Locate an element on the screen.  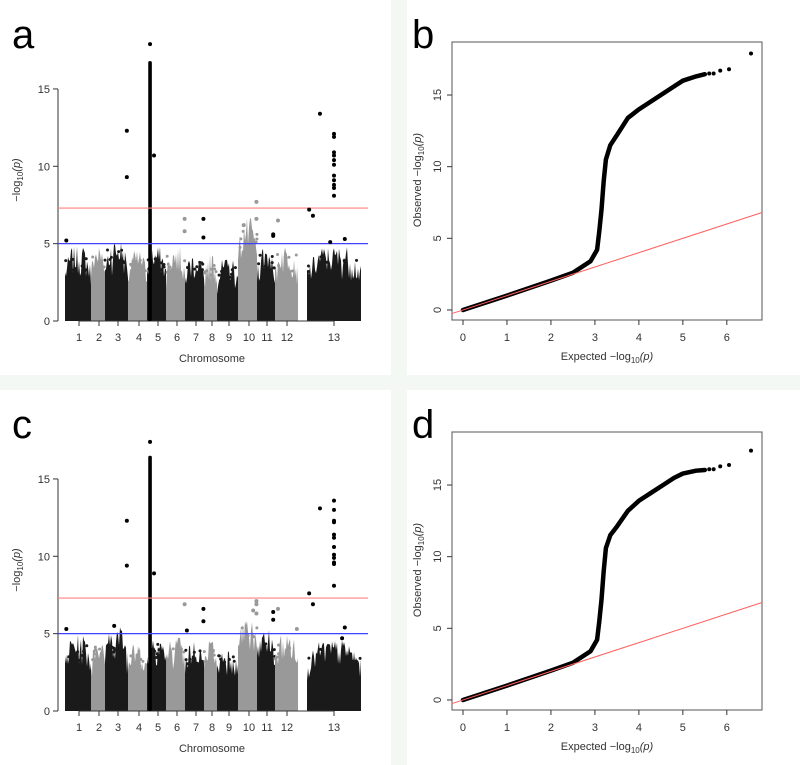
snp-point-chr1 is located at coordinates (66, 240).